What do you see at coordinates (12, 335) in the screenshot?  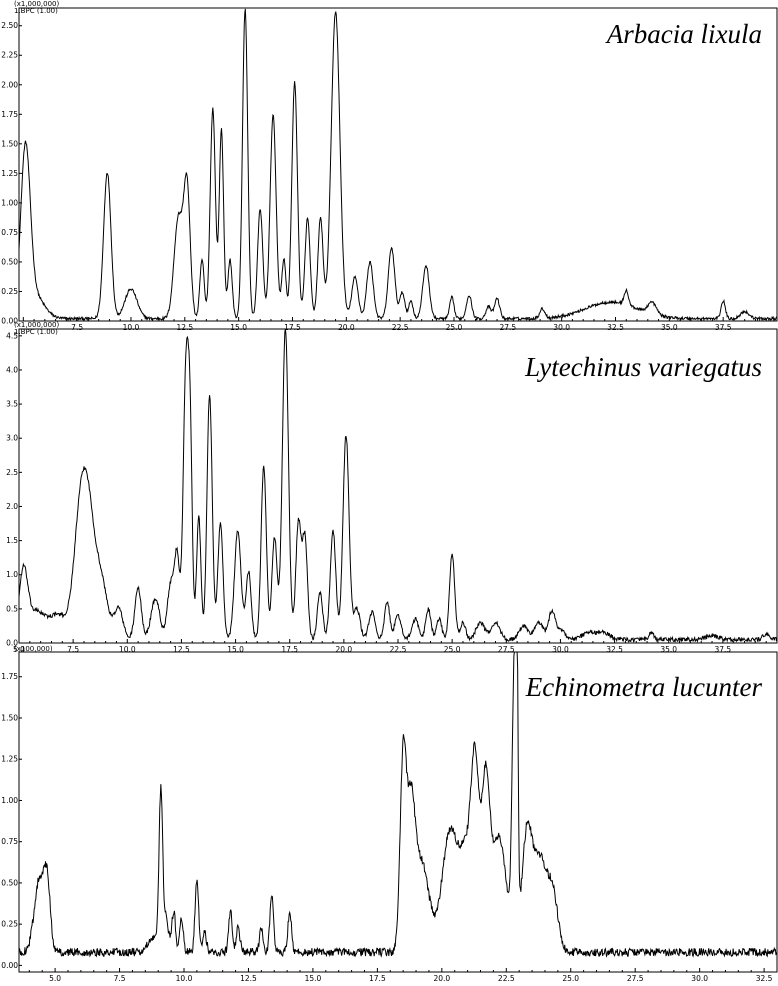 I see `y-tick-label: 4.5` at bounding box center [12, 335].